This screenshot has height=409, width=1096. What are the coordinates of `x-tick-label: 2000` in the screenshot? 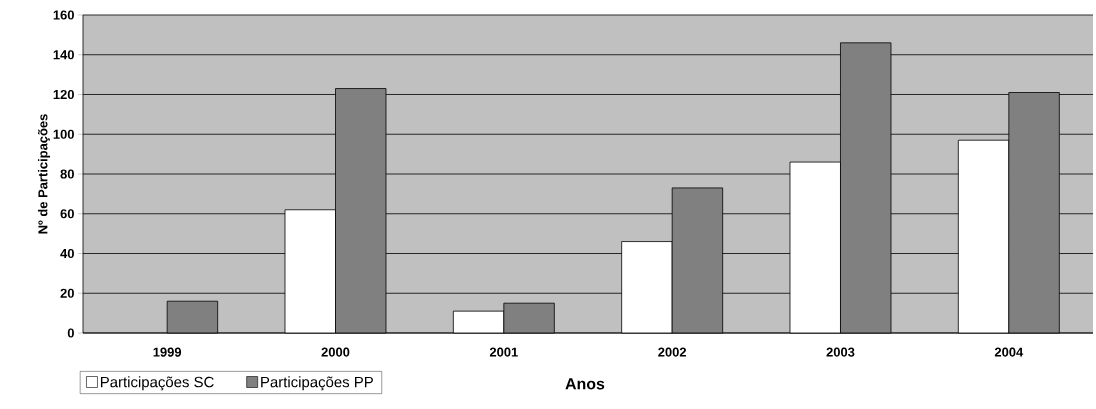 It's located at (335, 352).